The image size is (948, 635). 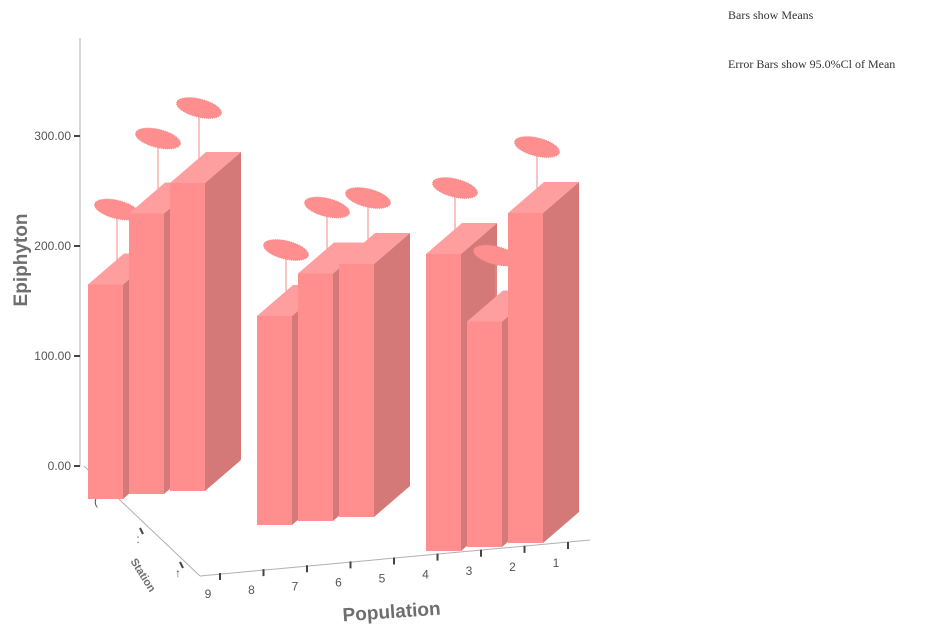 What do you see at coordinates (137, 539) in the screenshot?
I see `station-tick-label: :` at bounding box center [137, 539].